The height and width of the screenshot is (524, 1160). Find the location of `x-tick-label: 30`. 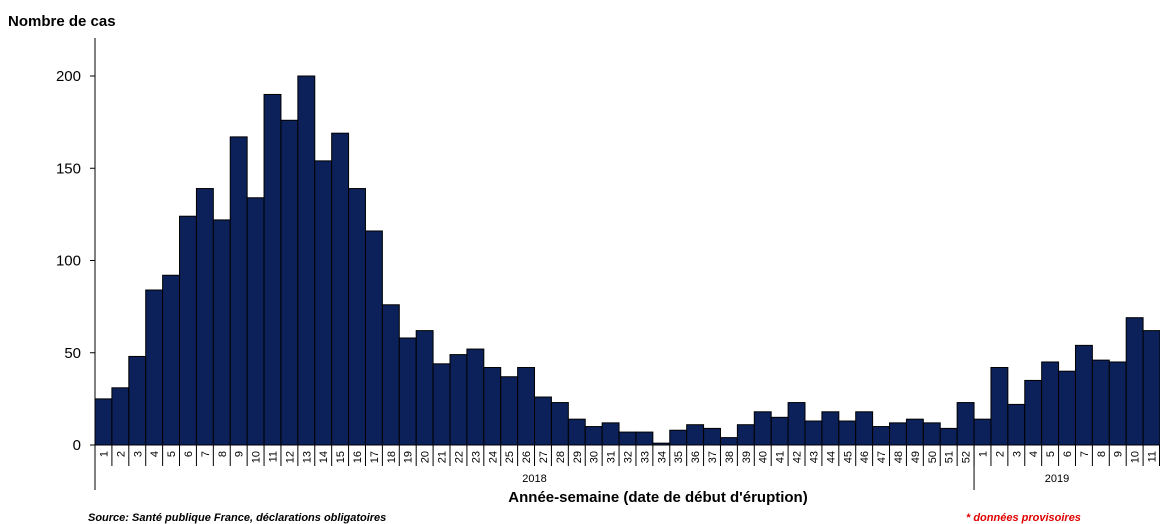

x-tick-label: 30 is located at coordinates (595, 457).